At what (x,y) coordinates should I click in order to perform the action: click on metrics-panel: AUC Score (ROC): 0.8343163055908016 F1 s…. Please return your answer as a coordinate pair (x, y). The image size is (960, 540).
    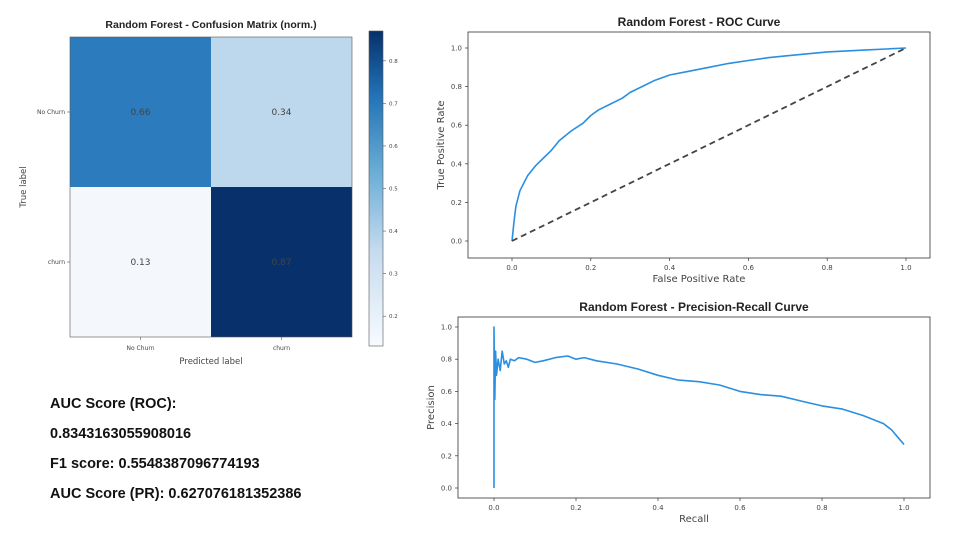
    Looking at the image, I should click on (175, 452).